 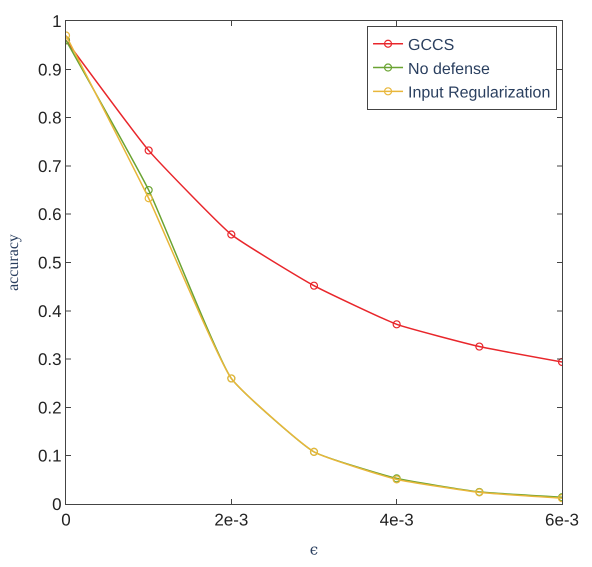 What do you see at coordinates (562, 520) in the screenshot?
I see `x-tick-label: 6e-3` at bounding box center [562, 520].